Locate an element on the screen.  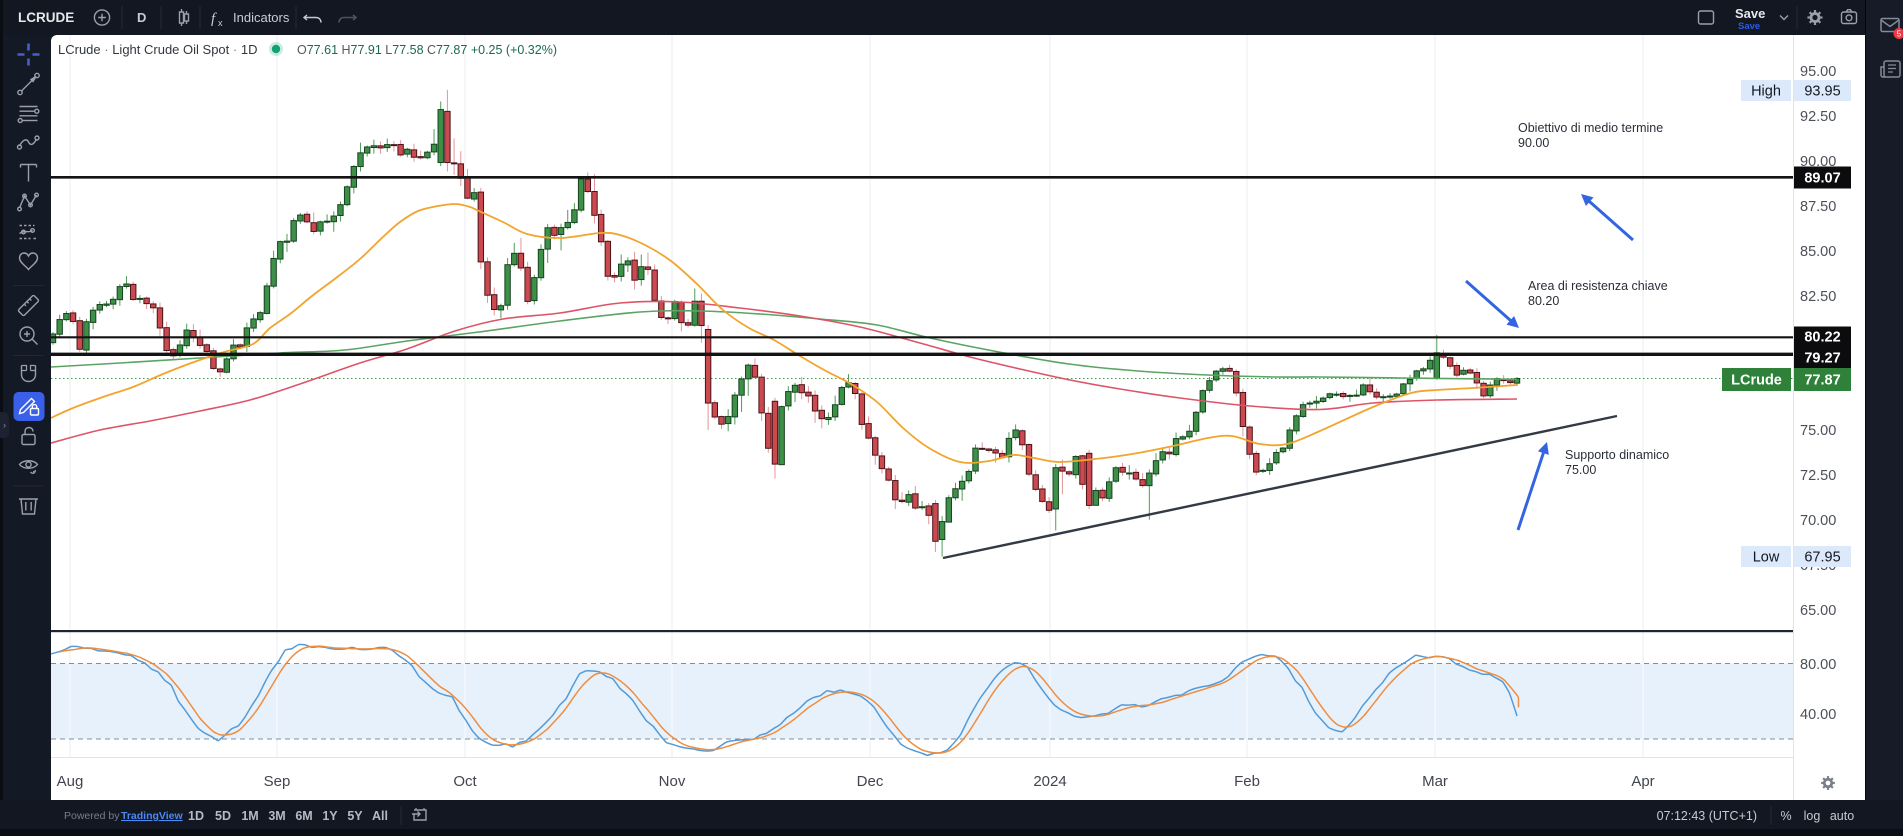
svg-text: 87.50 is located at coordinates (1818, 207).